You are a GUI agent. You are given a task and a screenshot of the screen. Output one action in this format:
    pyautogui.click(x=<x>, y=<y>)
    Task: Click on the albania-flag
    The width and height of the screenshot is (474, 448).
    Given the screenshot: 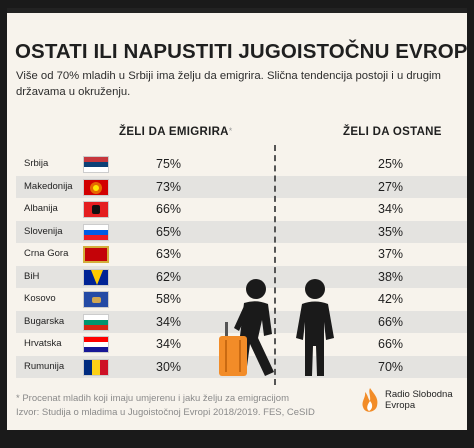 What is the action you would take?
    pyautogui.click(x=96, y=209)
    